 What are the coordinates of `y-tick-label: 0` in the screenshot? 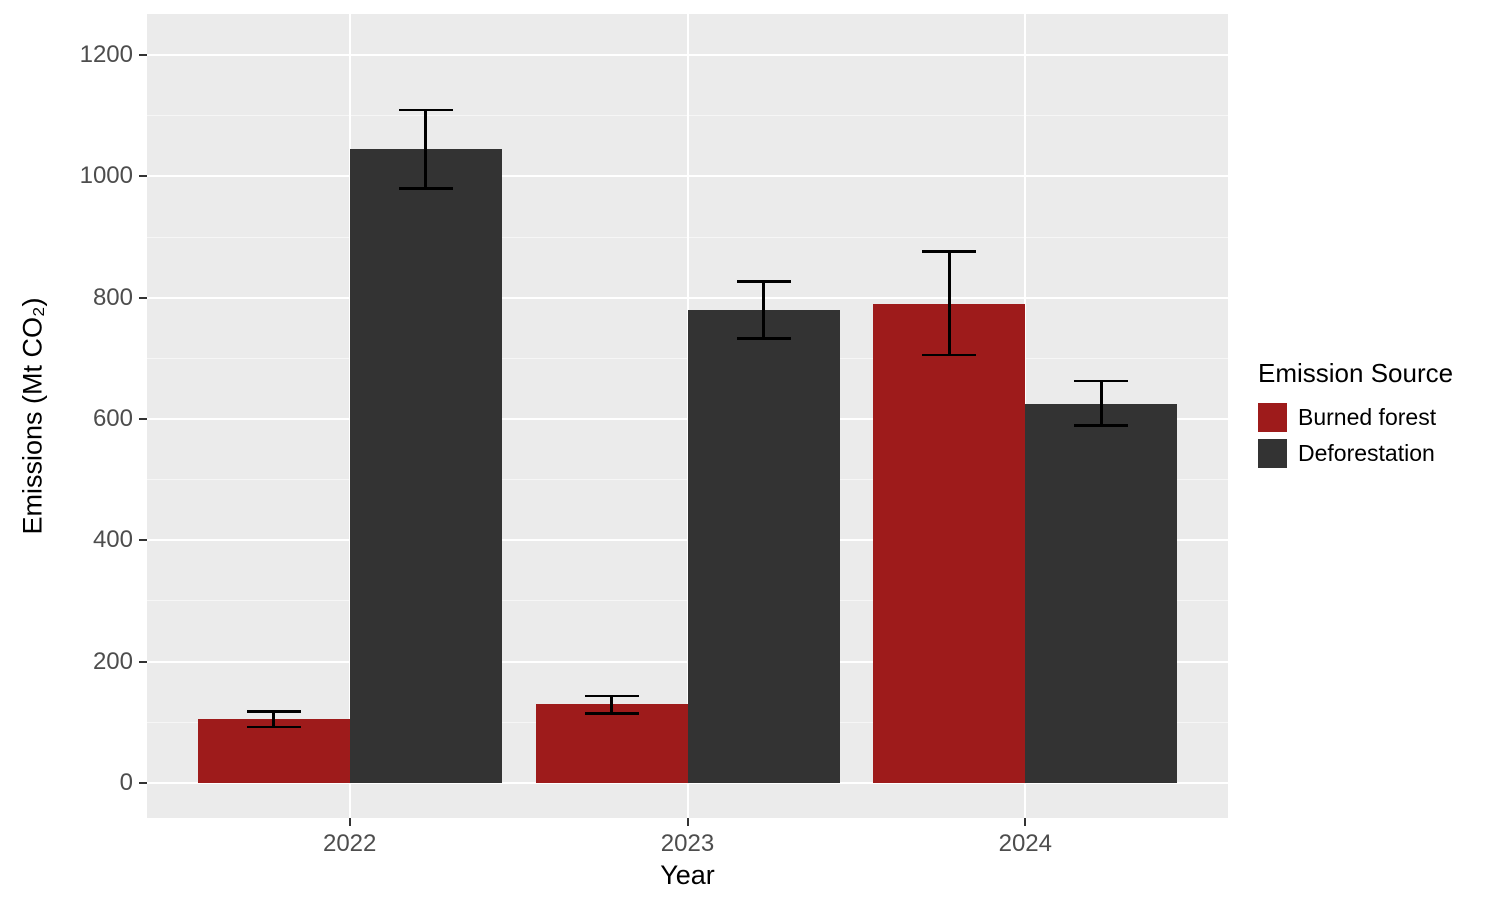 It's located at (126, 782).